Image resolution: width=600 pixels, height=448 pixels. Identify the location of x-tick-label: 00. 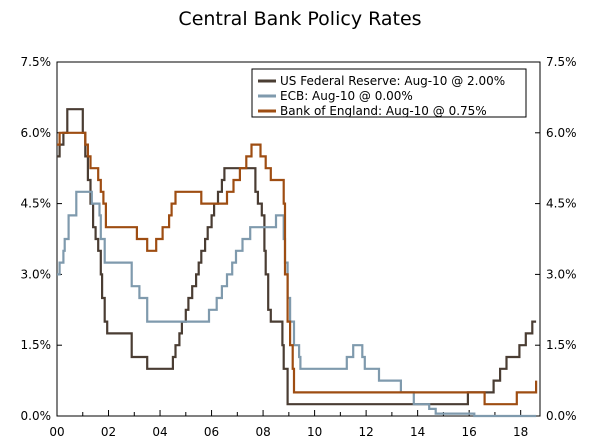
(56, 432).